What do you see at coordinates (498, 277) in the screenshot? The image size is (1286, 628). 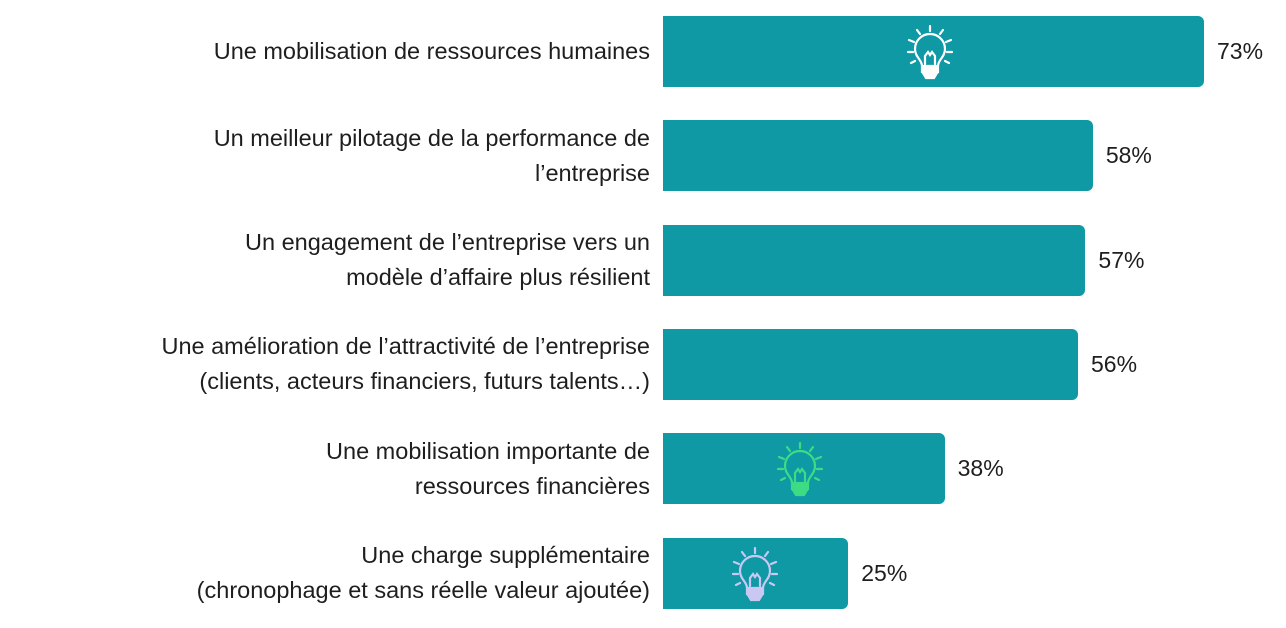 I see `category-label-line: modèle d’affaire plus résilient` at bounding box center [498, 277].